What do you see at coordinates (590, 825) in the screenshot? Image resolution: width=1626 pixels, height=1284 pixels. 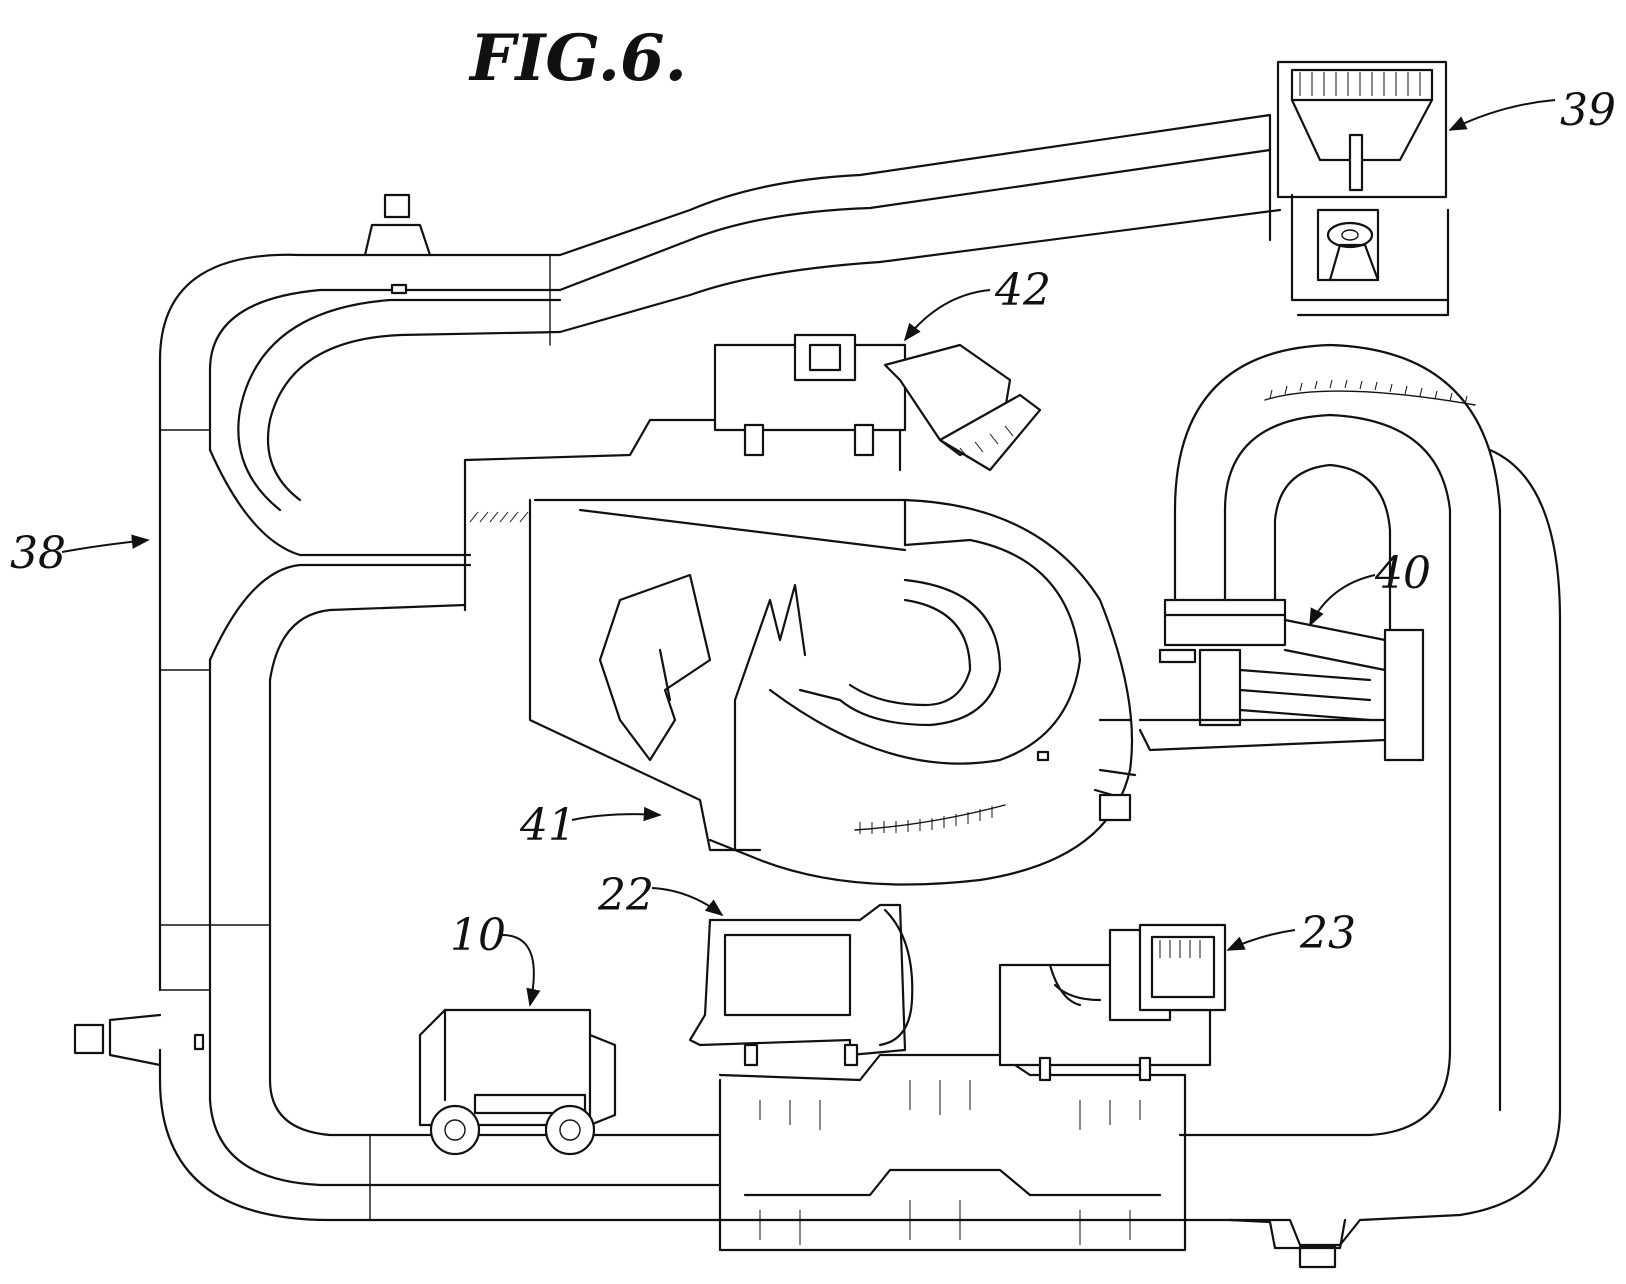 I see `ref-41-callout: 41` at bounding box center [590, 825].